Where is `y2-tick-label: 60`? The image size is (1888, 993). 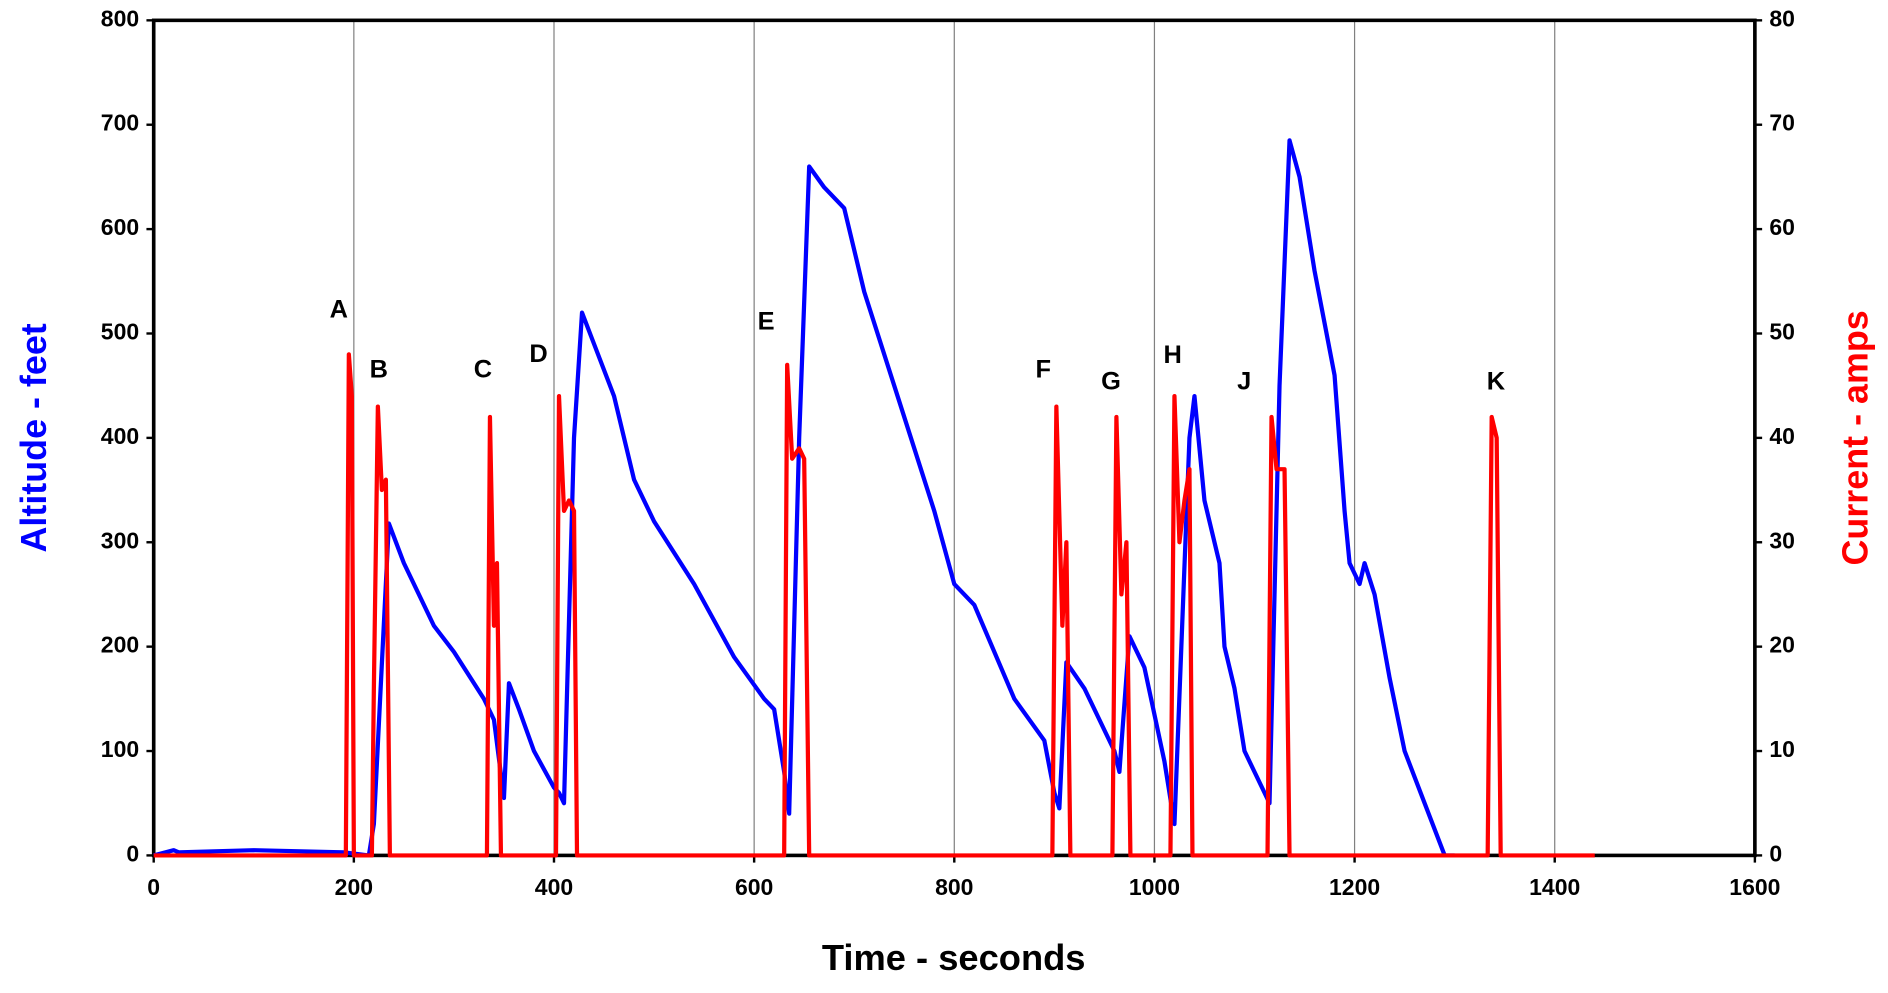
y2-tick-label: 60 is located at coordinates (1782, 227).